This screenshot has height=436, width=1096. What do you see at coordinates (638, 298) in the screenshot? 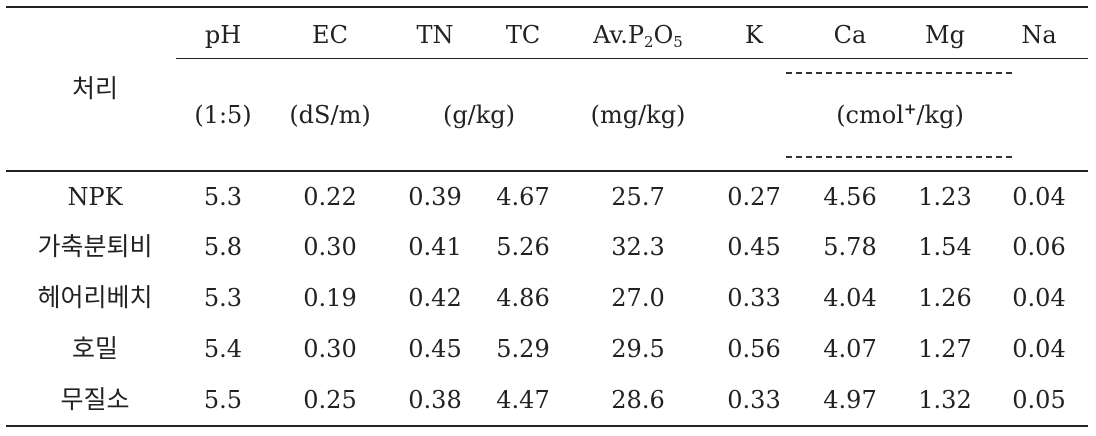
I see `table-cell: 27.0` at bounding box center [638, 298].